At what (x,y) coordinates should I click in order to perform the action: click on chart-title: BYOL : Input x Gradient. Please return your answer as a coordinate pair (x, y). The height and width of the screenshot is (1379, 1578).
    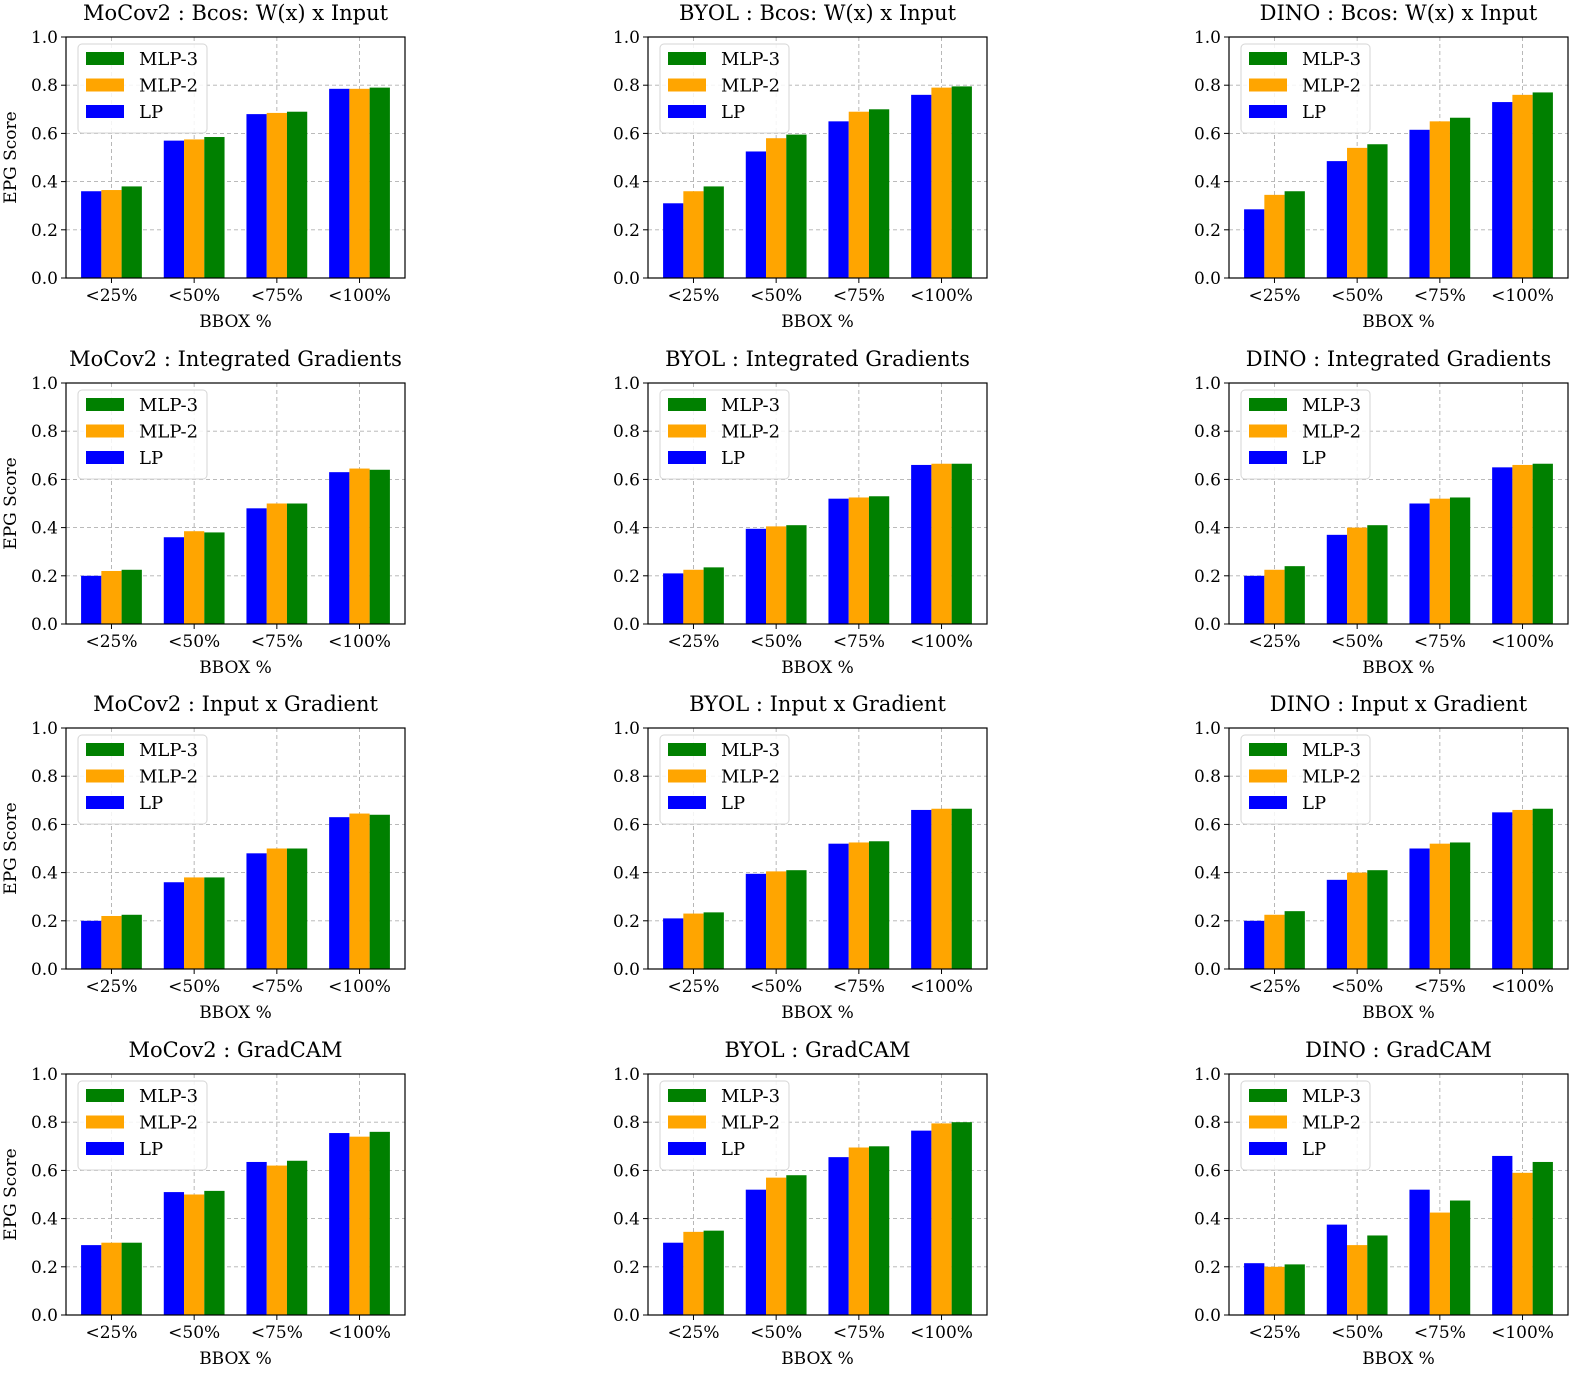
    Looking at the image, I should click on (817, 704).